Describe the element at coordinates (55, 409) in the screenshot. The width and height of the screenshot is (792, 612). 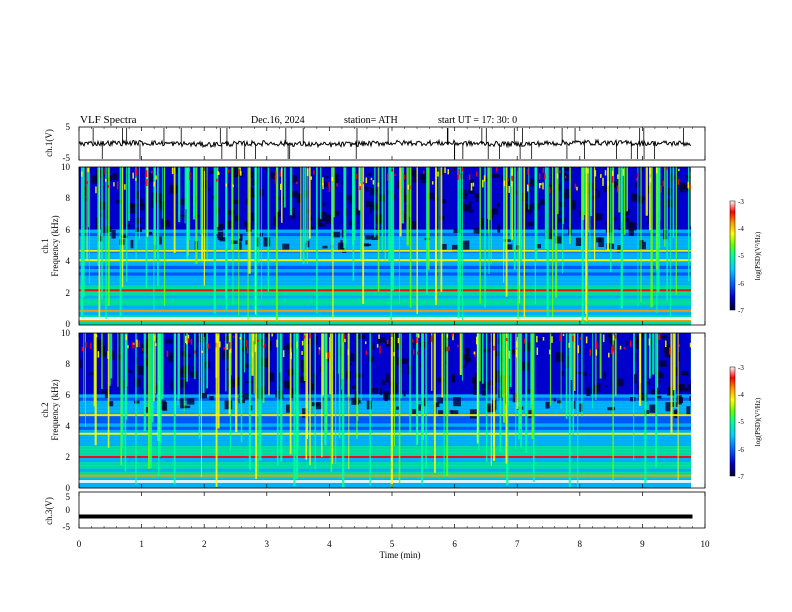
I see `ch2-frequency-label: Frequency (kHz)` at that location.